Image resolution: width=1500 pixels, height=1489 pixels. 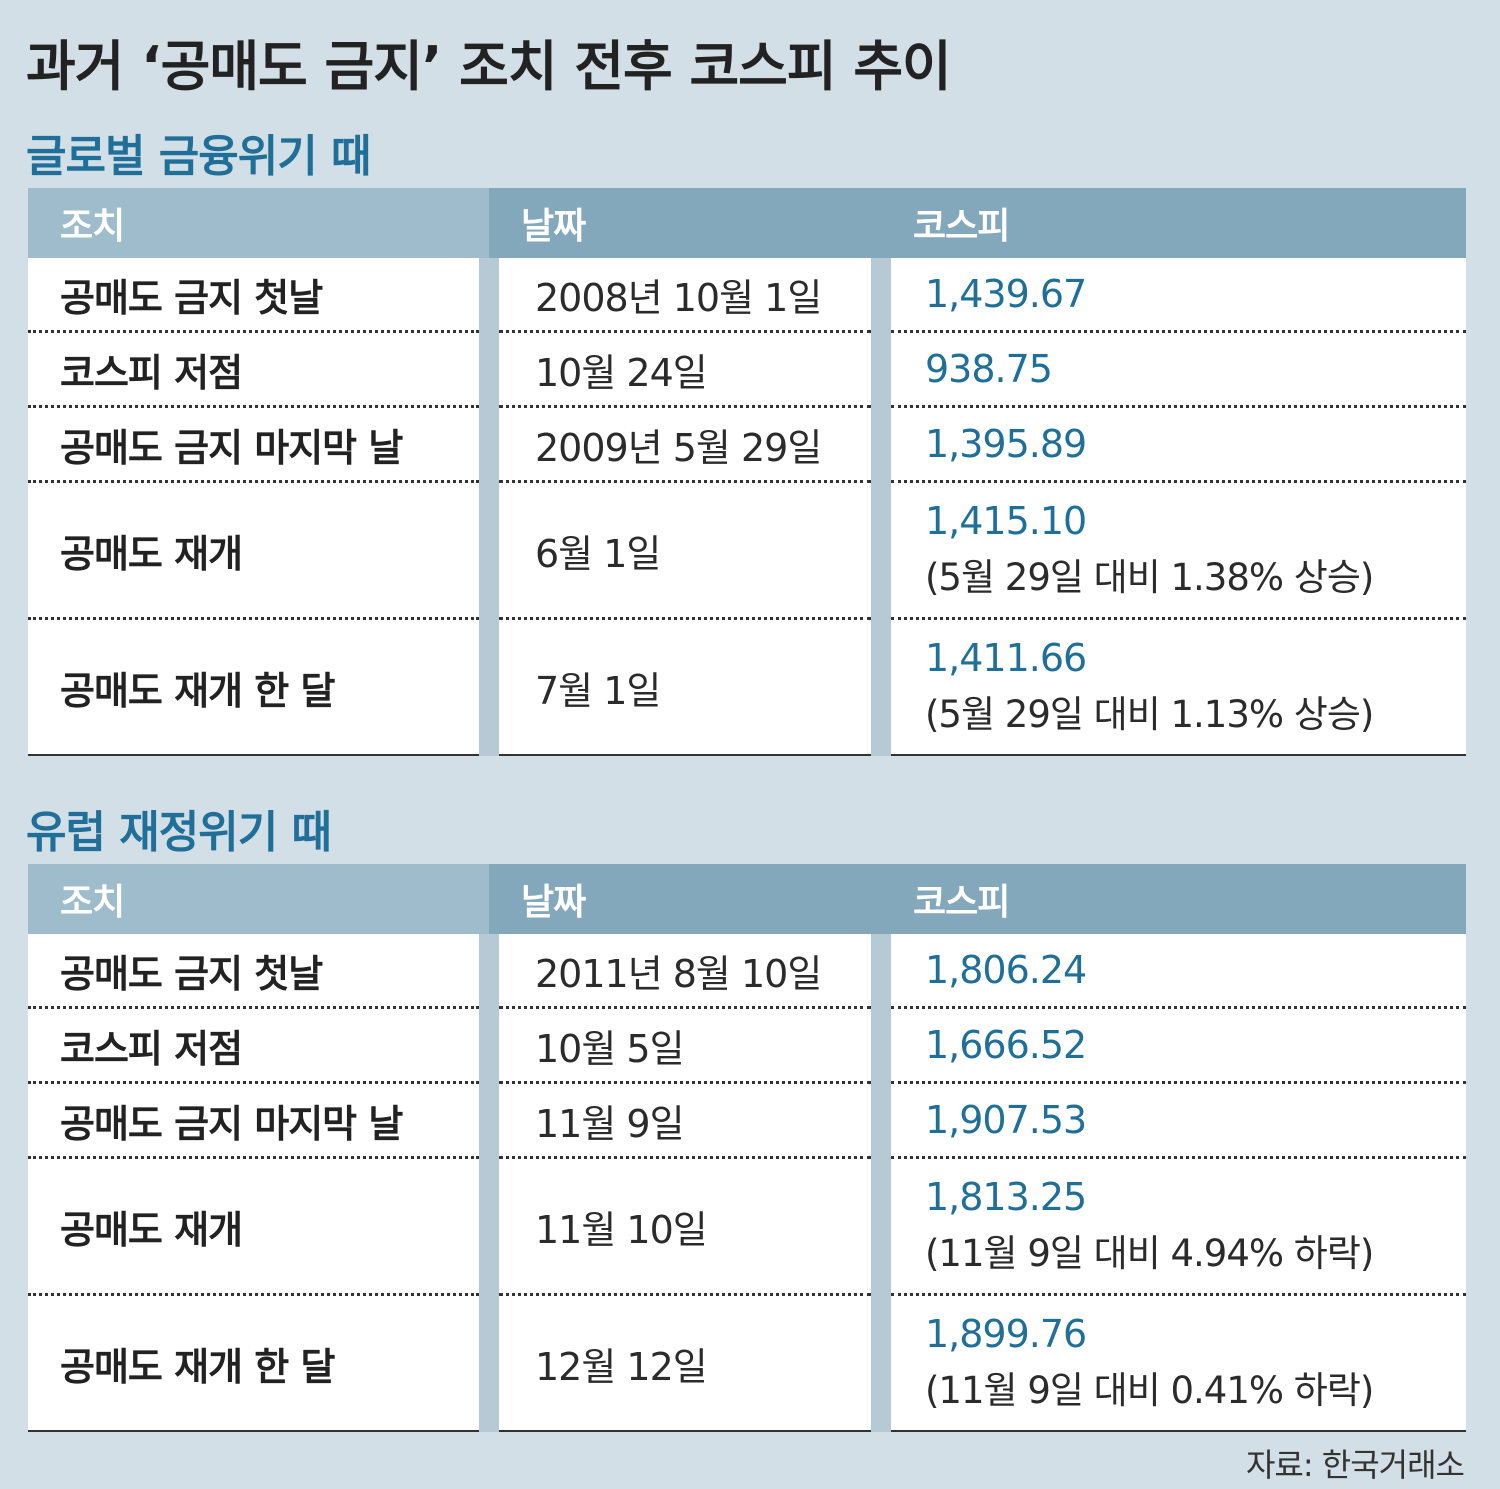 I want to click on kospi-cell: 1,806.24, so click(x=1168, y=971).